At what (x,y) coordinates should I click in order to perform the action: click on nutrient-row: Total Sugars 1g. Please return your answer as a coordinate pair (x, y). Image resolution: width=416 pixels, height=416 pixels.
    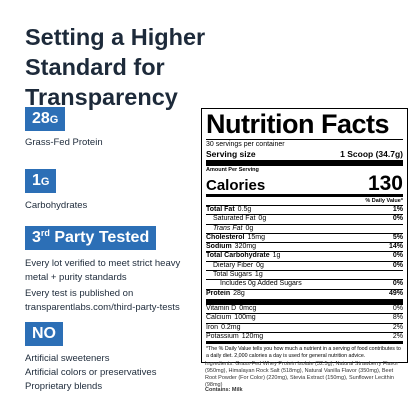
    Looking at the image, I should click on (304, 274).